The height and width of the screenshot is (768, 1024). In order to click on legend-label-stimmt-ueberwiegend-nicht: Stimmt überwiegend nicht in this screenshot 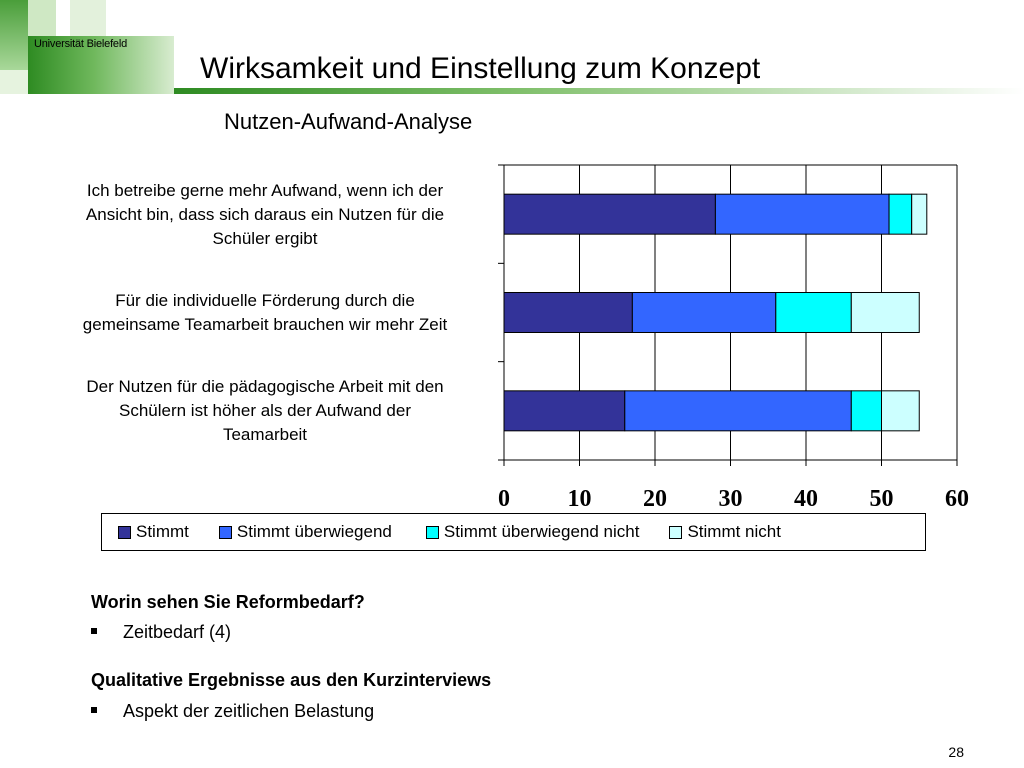, I will do `click(541, 531)`.